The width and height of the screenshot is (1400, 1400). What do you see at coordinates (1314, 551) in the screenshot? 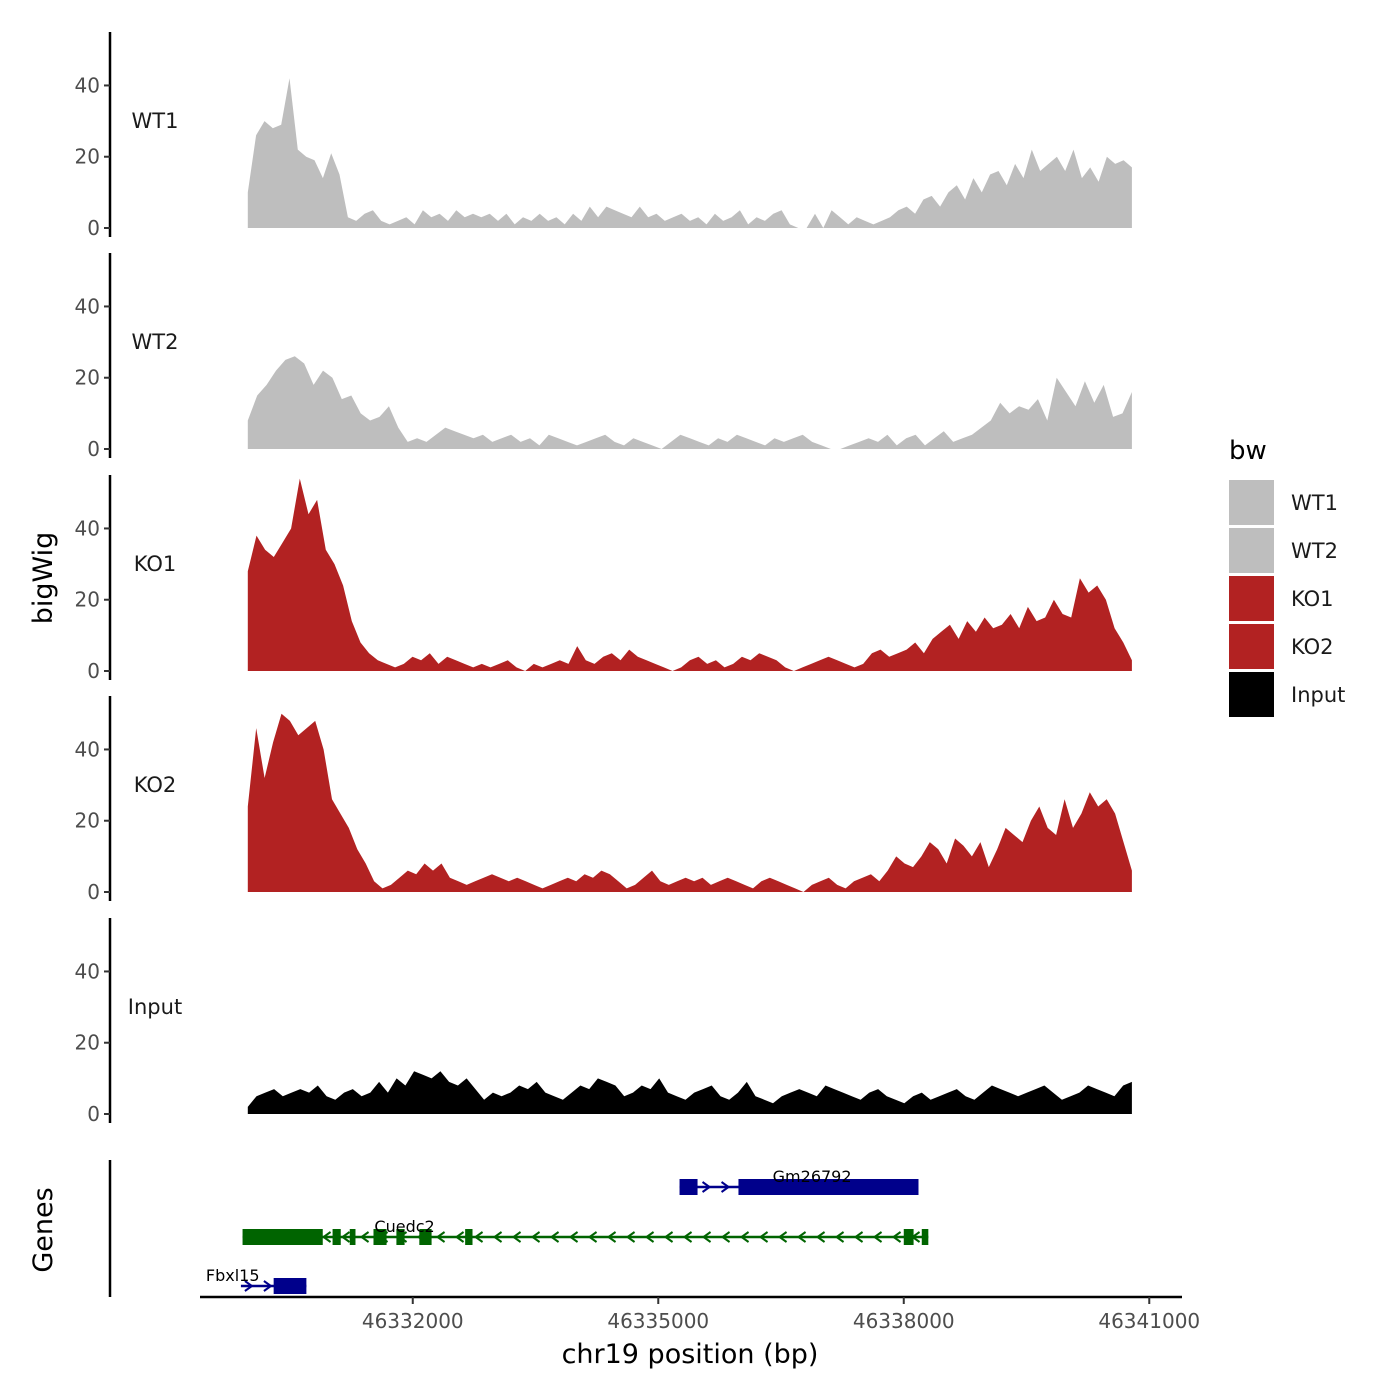
I see `legend-label: WT2` at bounding box center [1314, 551].